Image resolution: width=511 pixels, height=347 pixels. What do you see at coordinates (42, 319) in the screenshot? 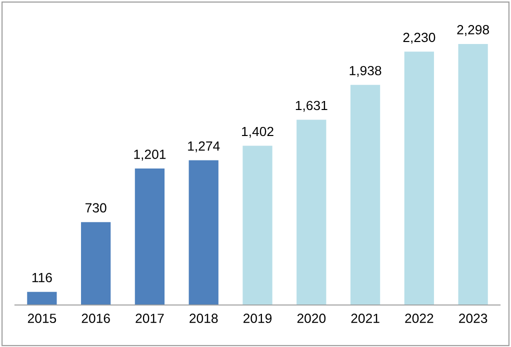
I see `x-tick-label: 2015` at bounding box center [42, 319].